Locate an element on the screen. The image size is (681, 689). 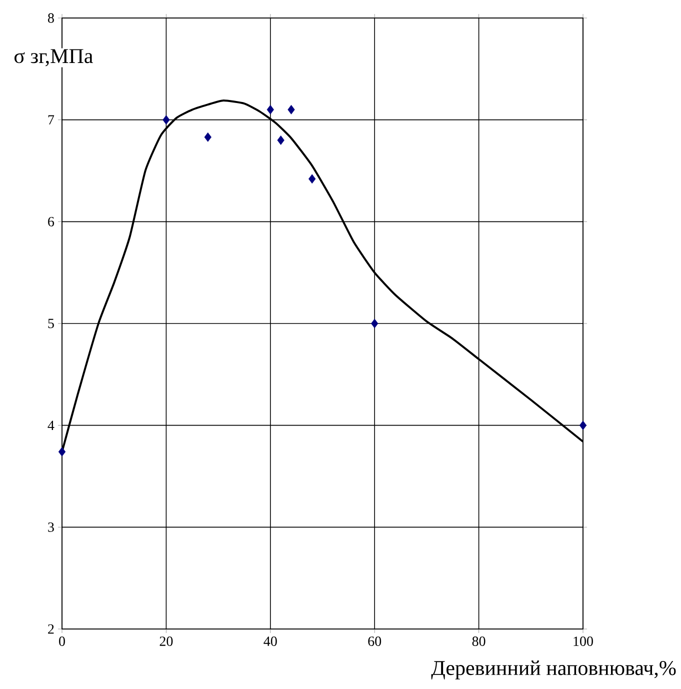
x-axis-title: Деревинний наповнювач,% is located at coordinates (553, 670).